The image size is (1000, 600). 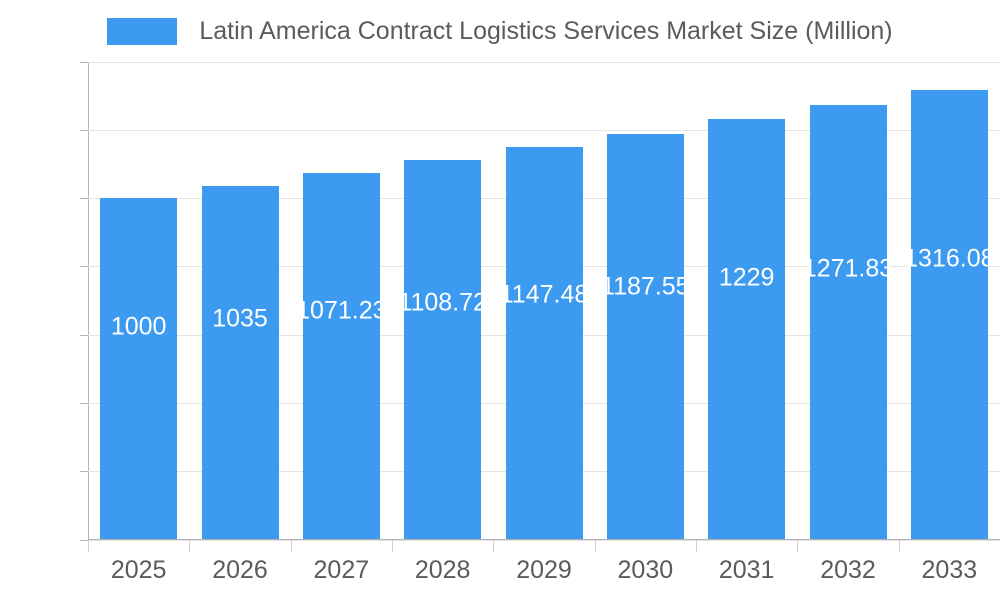 I want to click on x-axis-category-label: 2028, so click(x=442, y=570).